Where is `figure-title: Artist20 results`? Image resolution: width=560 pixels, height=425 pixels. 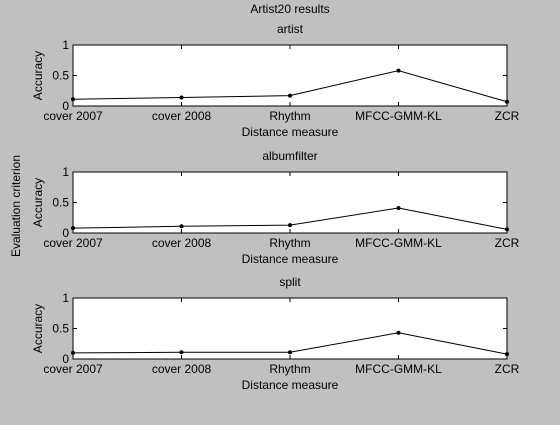 figure-title: Artist20 results is located at coordinates (289, 9).